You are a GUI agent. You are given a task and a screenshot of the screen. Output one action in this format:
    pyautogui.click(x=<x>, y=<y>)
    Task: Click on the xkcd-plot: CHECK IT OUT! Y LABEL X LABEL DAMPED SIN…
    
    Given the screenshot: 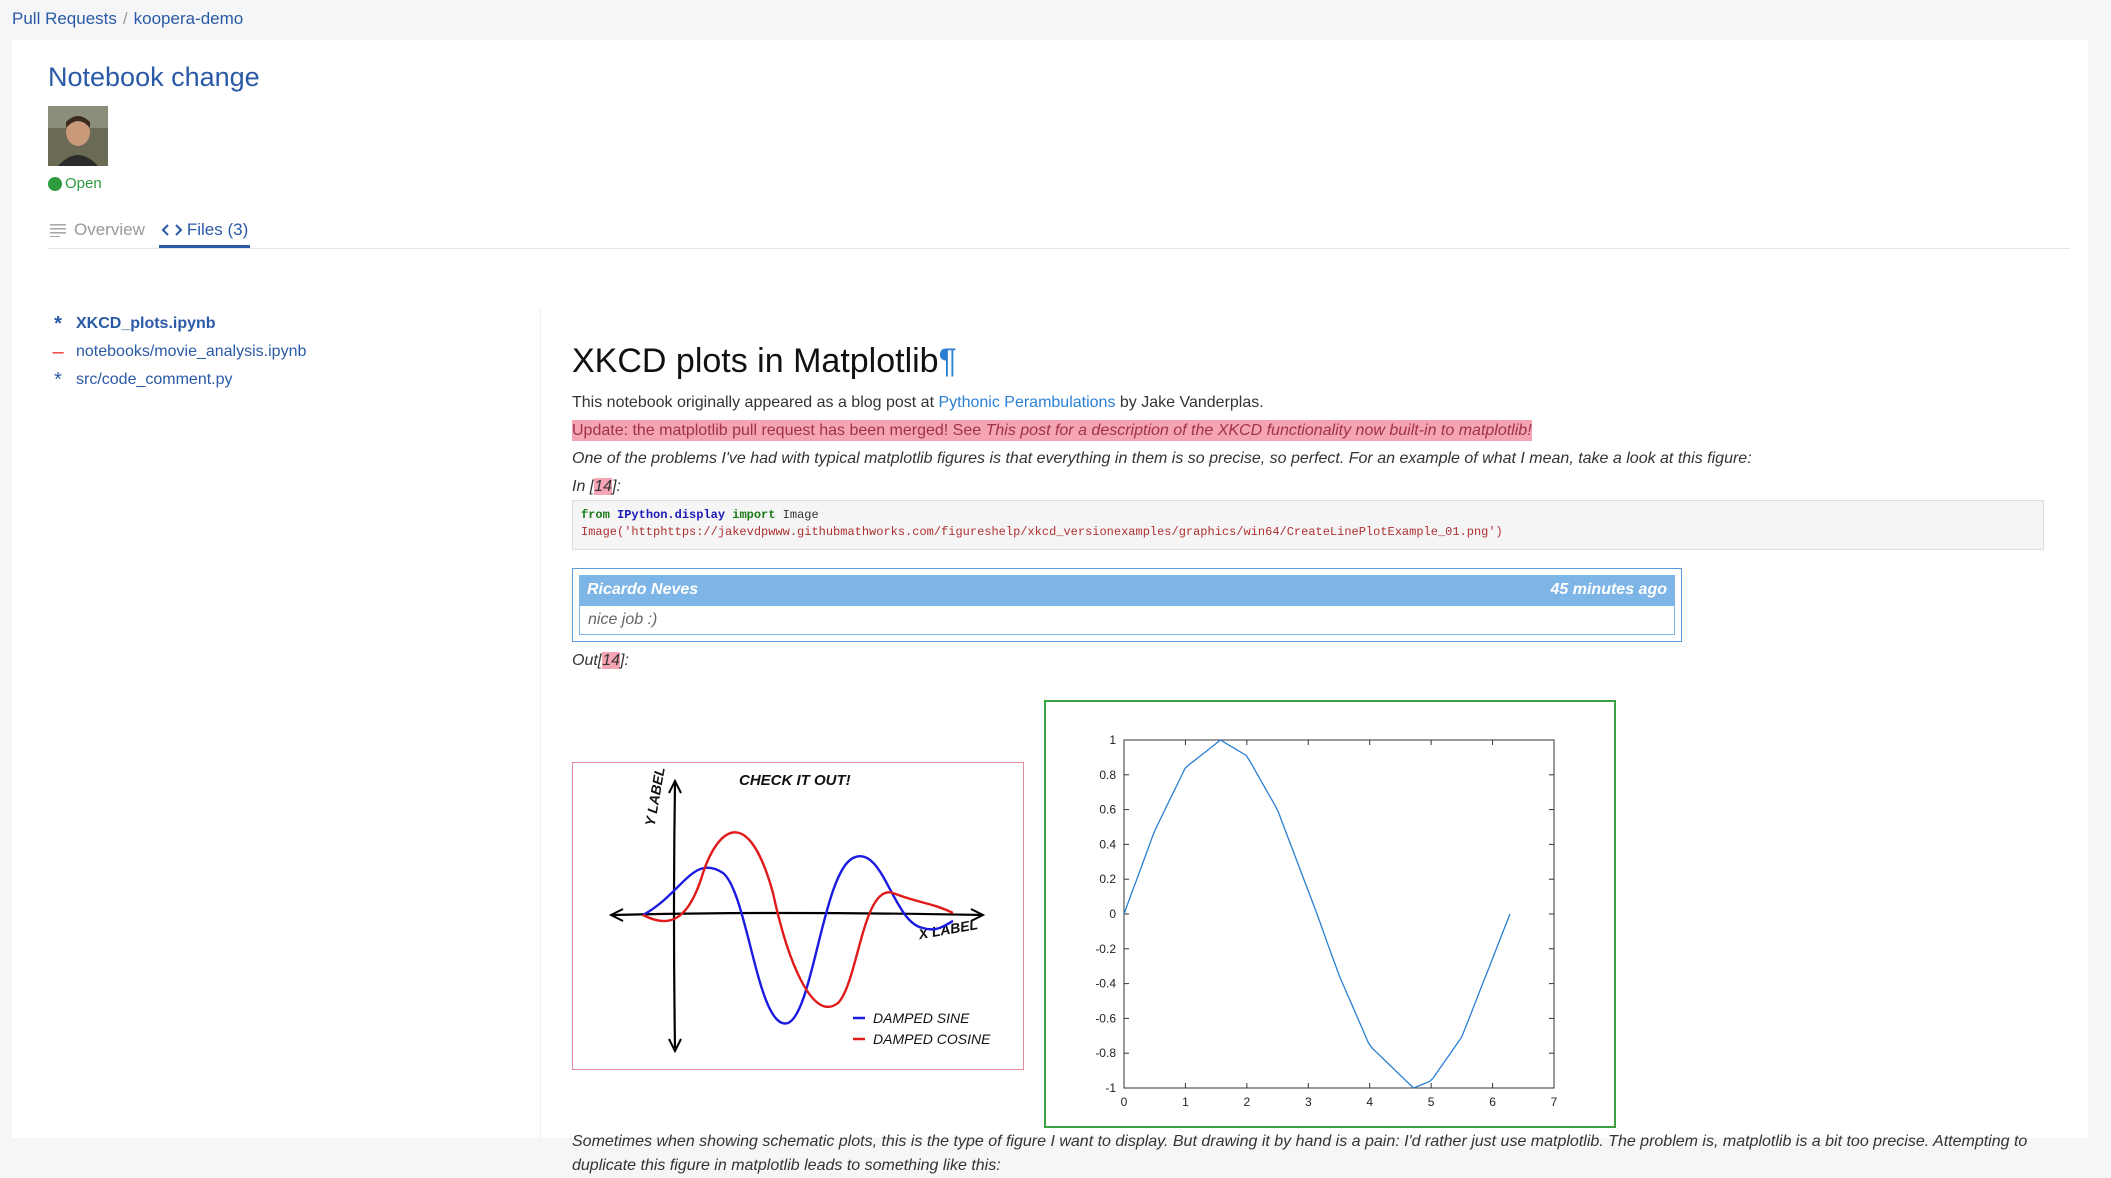 What is the action you would take?
    pyautogui.click(x=798, y=916)
    